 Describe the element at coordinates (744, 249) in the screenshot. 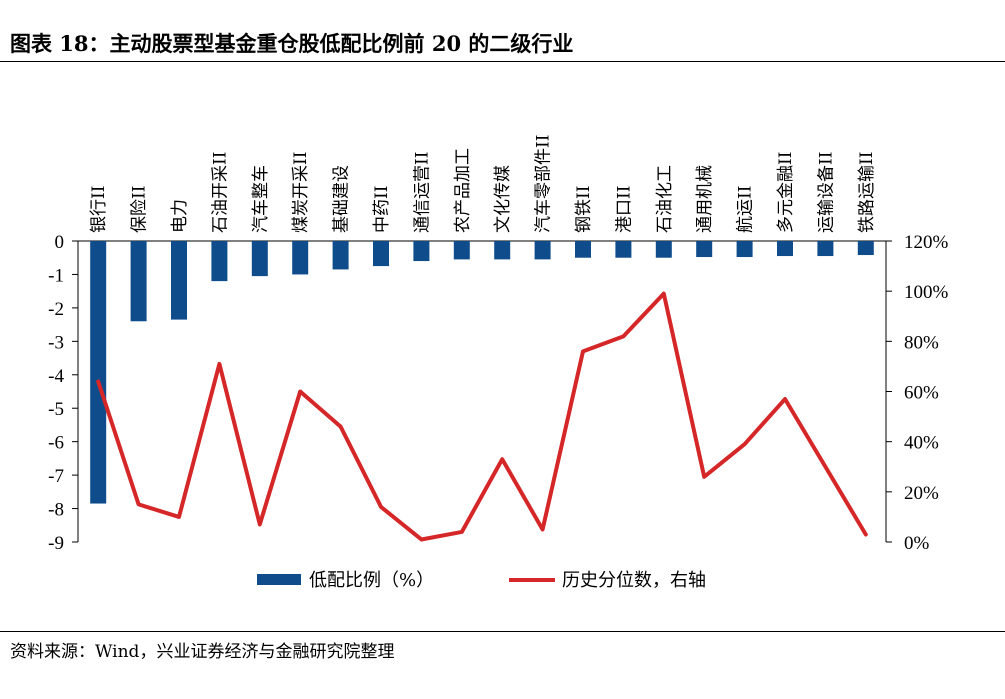

I see `bar-航运II` at that location.